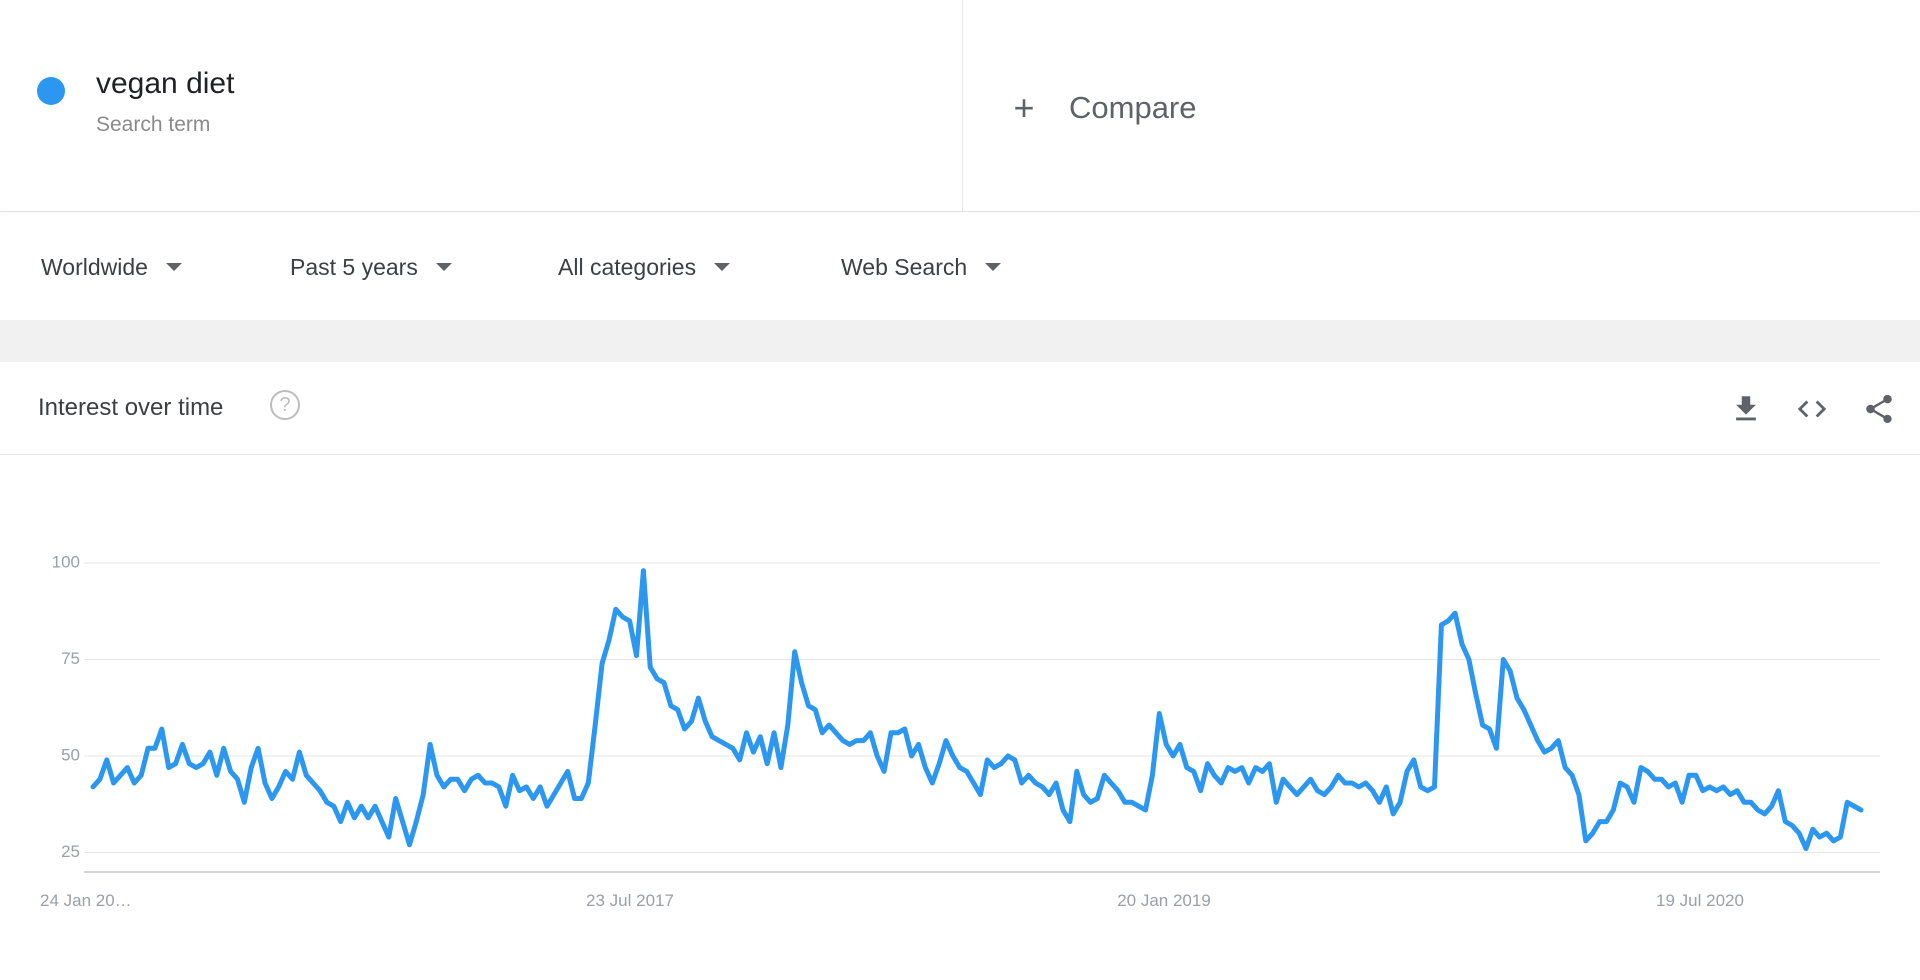  Describe the element at coordinates (1700, 900) in the screenshot. I see `x-tick-label: 19 Jul 2020` at that location.